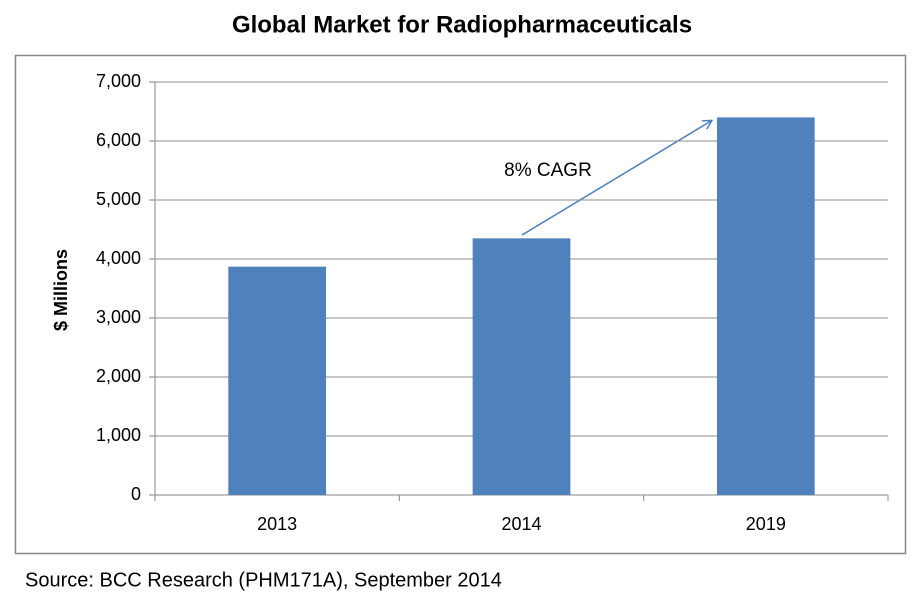 The image size is (919, 600). I want to click on x-tick-label: 2019, so click(766, 524).